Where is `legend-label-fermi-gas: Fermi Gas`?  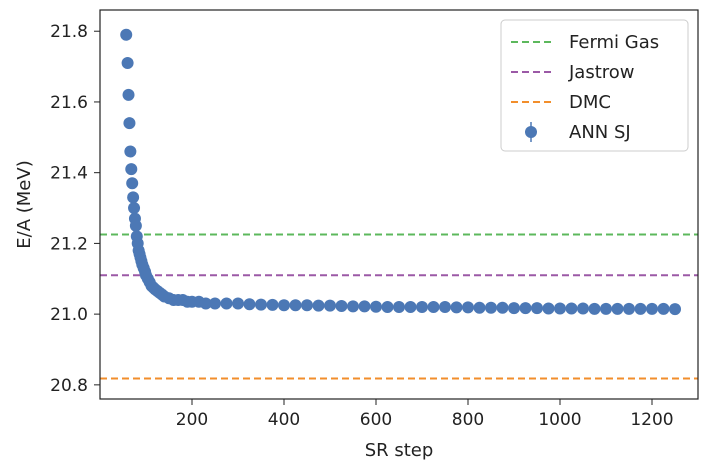
legend-label-fermi-gas: Fermi Gas is located at coordinates (614, 42).